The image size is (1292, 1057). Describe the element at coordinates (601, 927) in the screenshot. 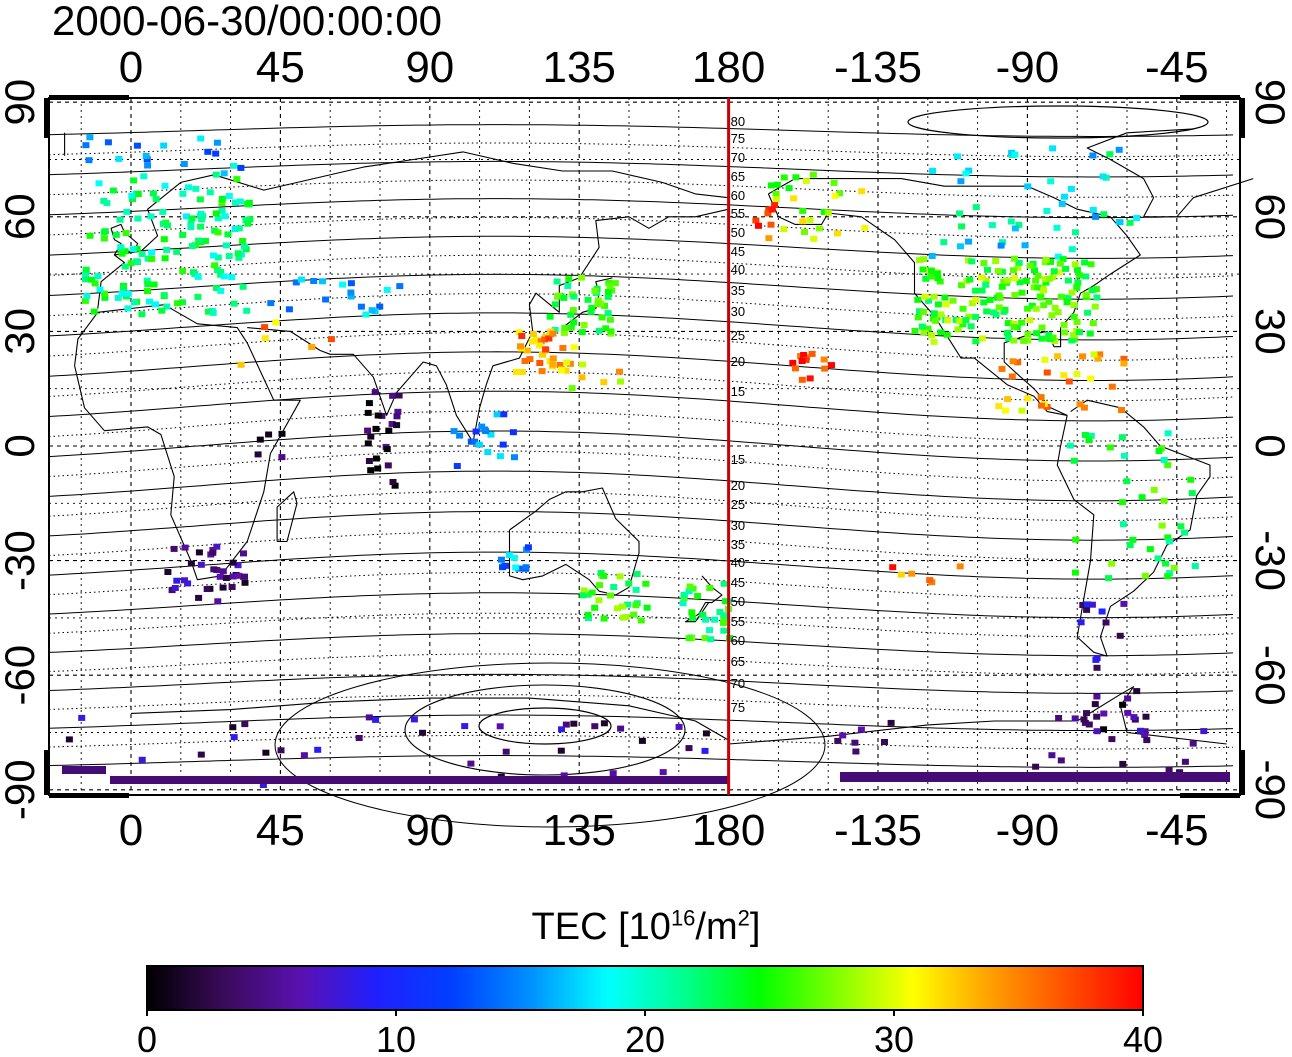

I see `colorbar-title-prefix: TEC [10` at that location.